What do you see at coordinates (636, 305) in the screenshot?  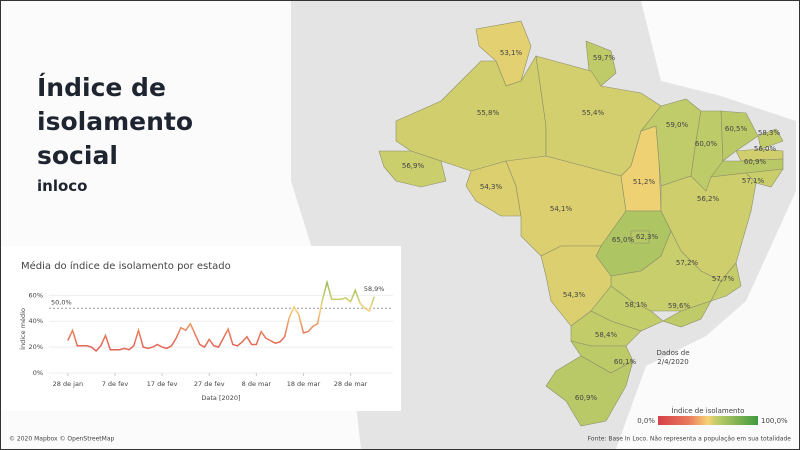 I see `state-label: 58,1%` at bounding box center [636, 305].